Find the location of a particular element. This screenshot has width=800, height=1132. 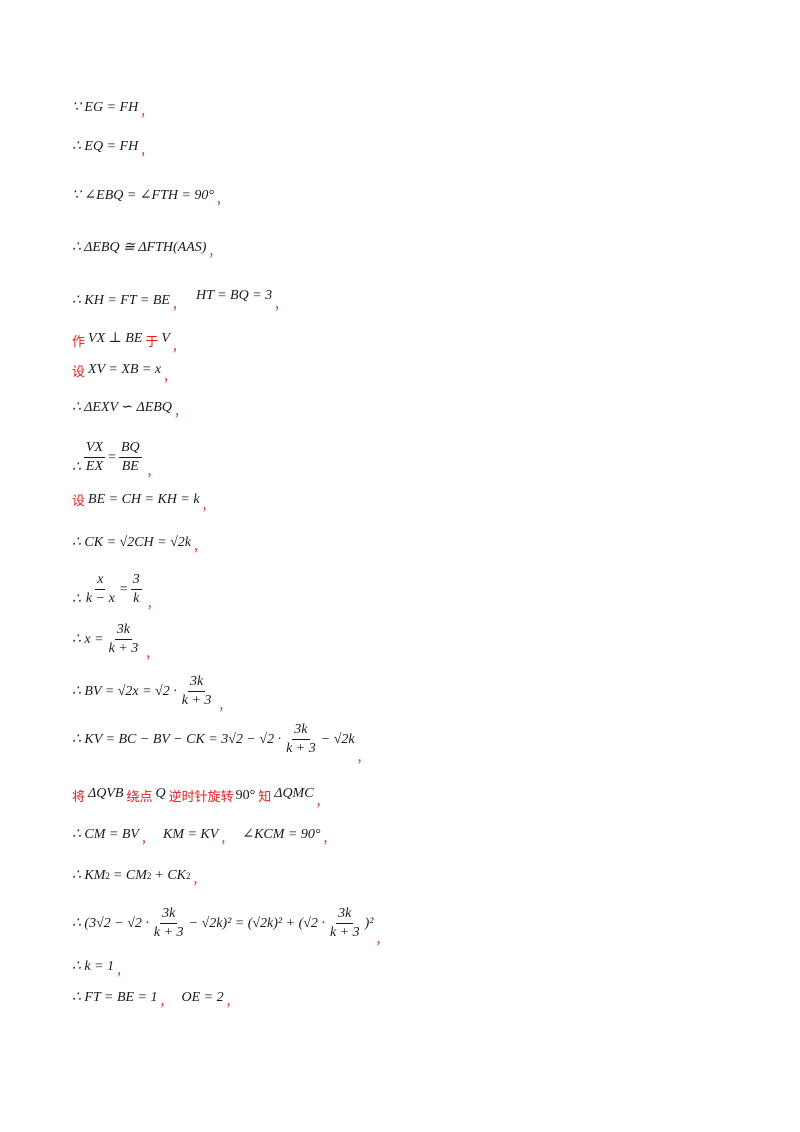

math-text: − √2k)² = (√2k)² + (√2 · is located at coordinates (256, 923).